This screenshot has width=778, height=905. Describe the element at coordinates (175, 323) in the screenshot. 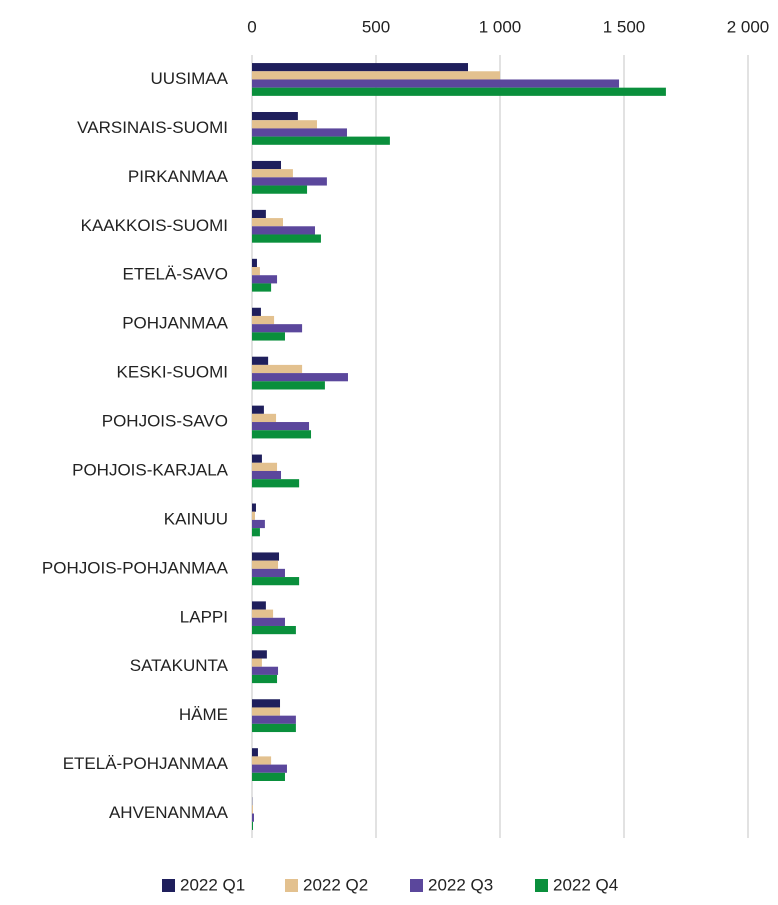

I see `y-tick-label: POHJANMAA` at that location.